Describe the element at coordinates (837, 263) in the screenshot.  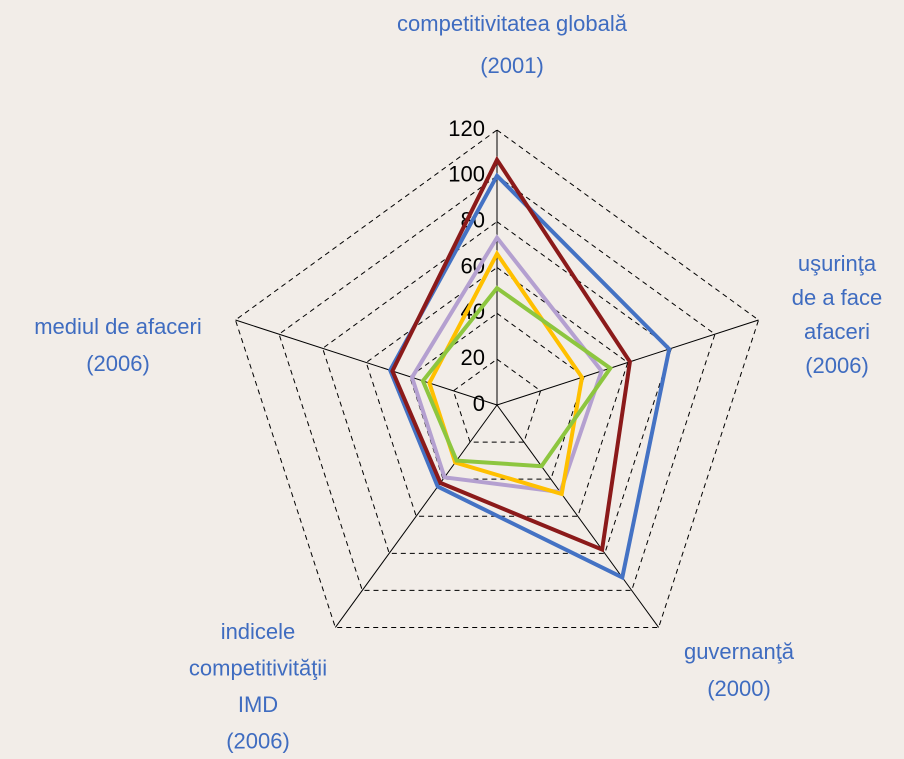
I see `category-label: uşurinţa` at that location.